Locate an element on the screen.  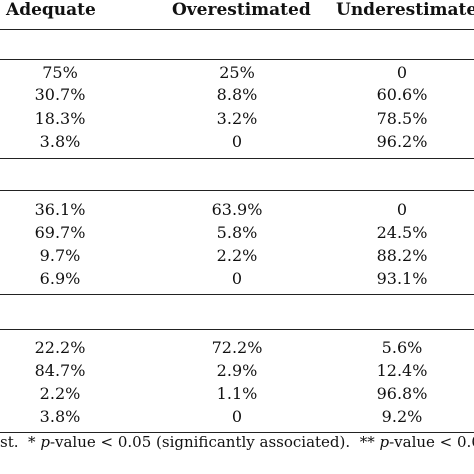
table-cell: 69.7% is located at coordinates (60, 232).